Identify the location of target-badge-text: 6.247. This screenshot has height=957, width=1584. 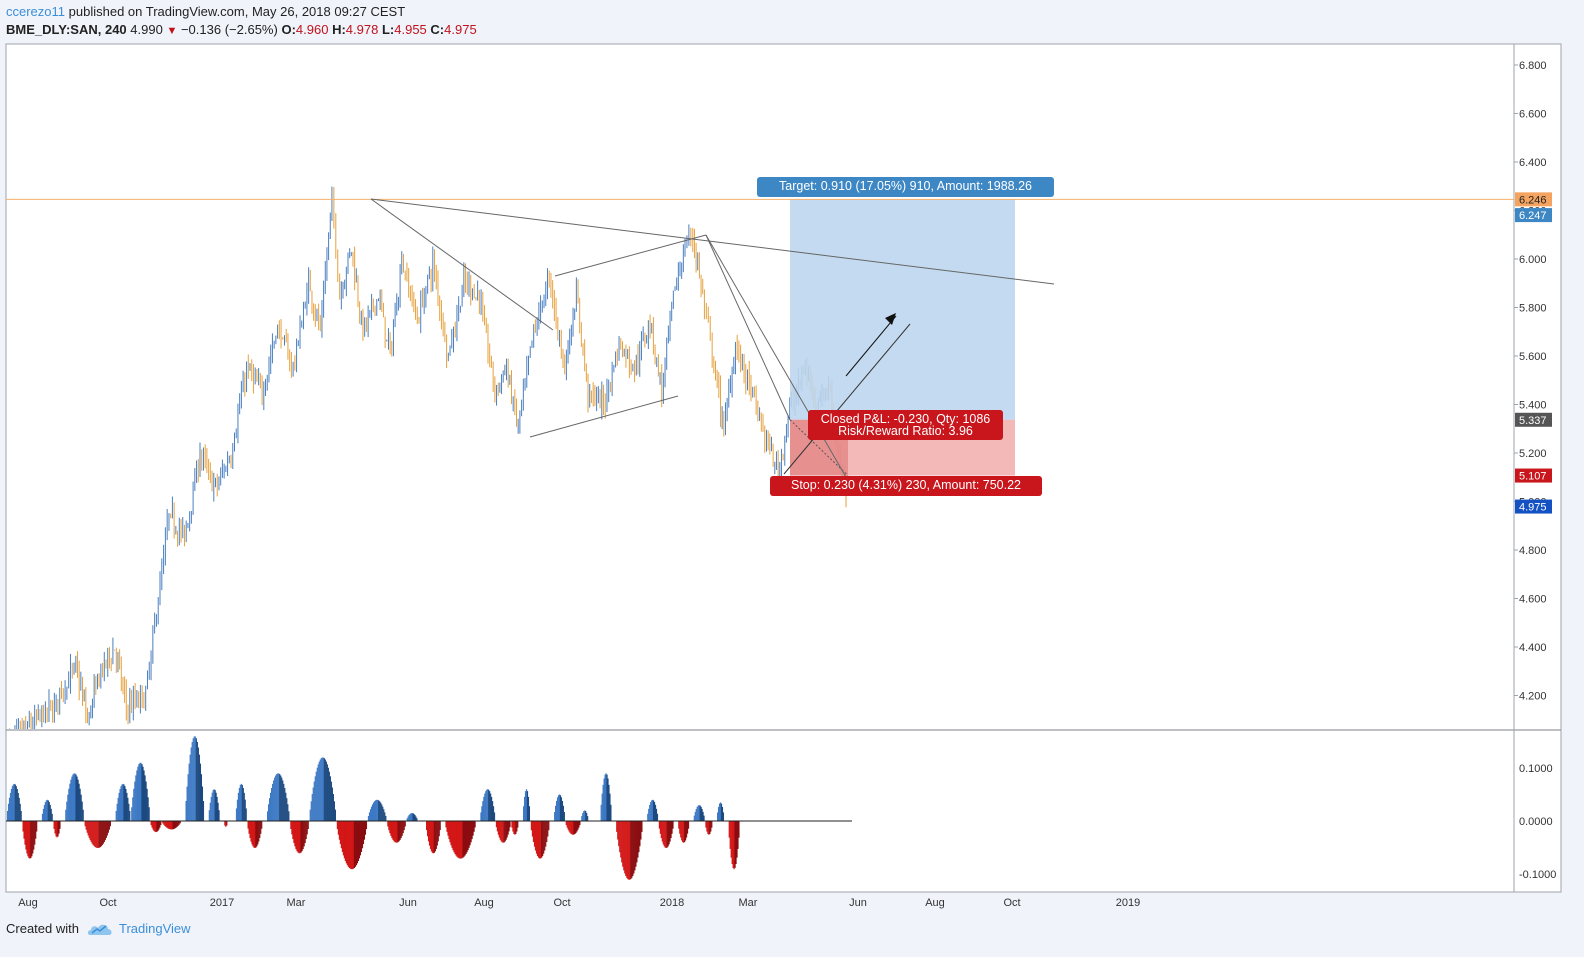
(1533, 216).